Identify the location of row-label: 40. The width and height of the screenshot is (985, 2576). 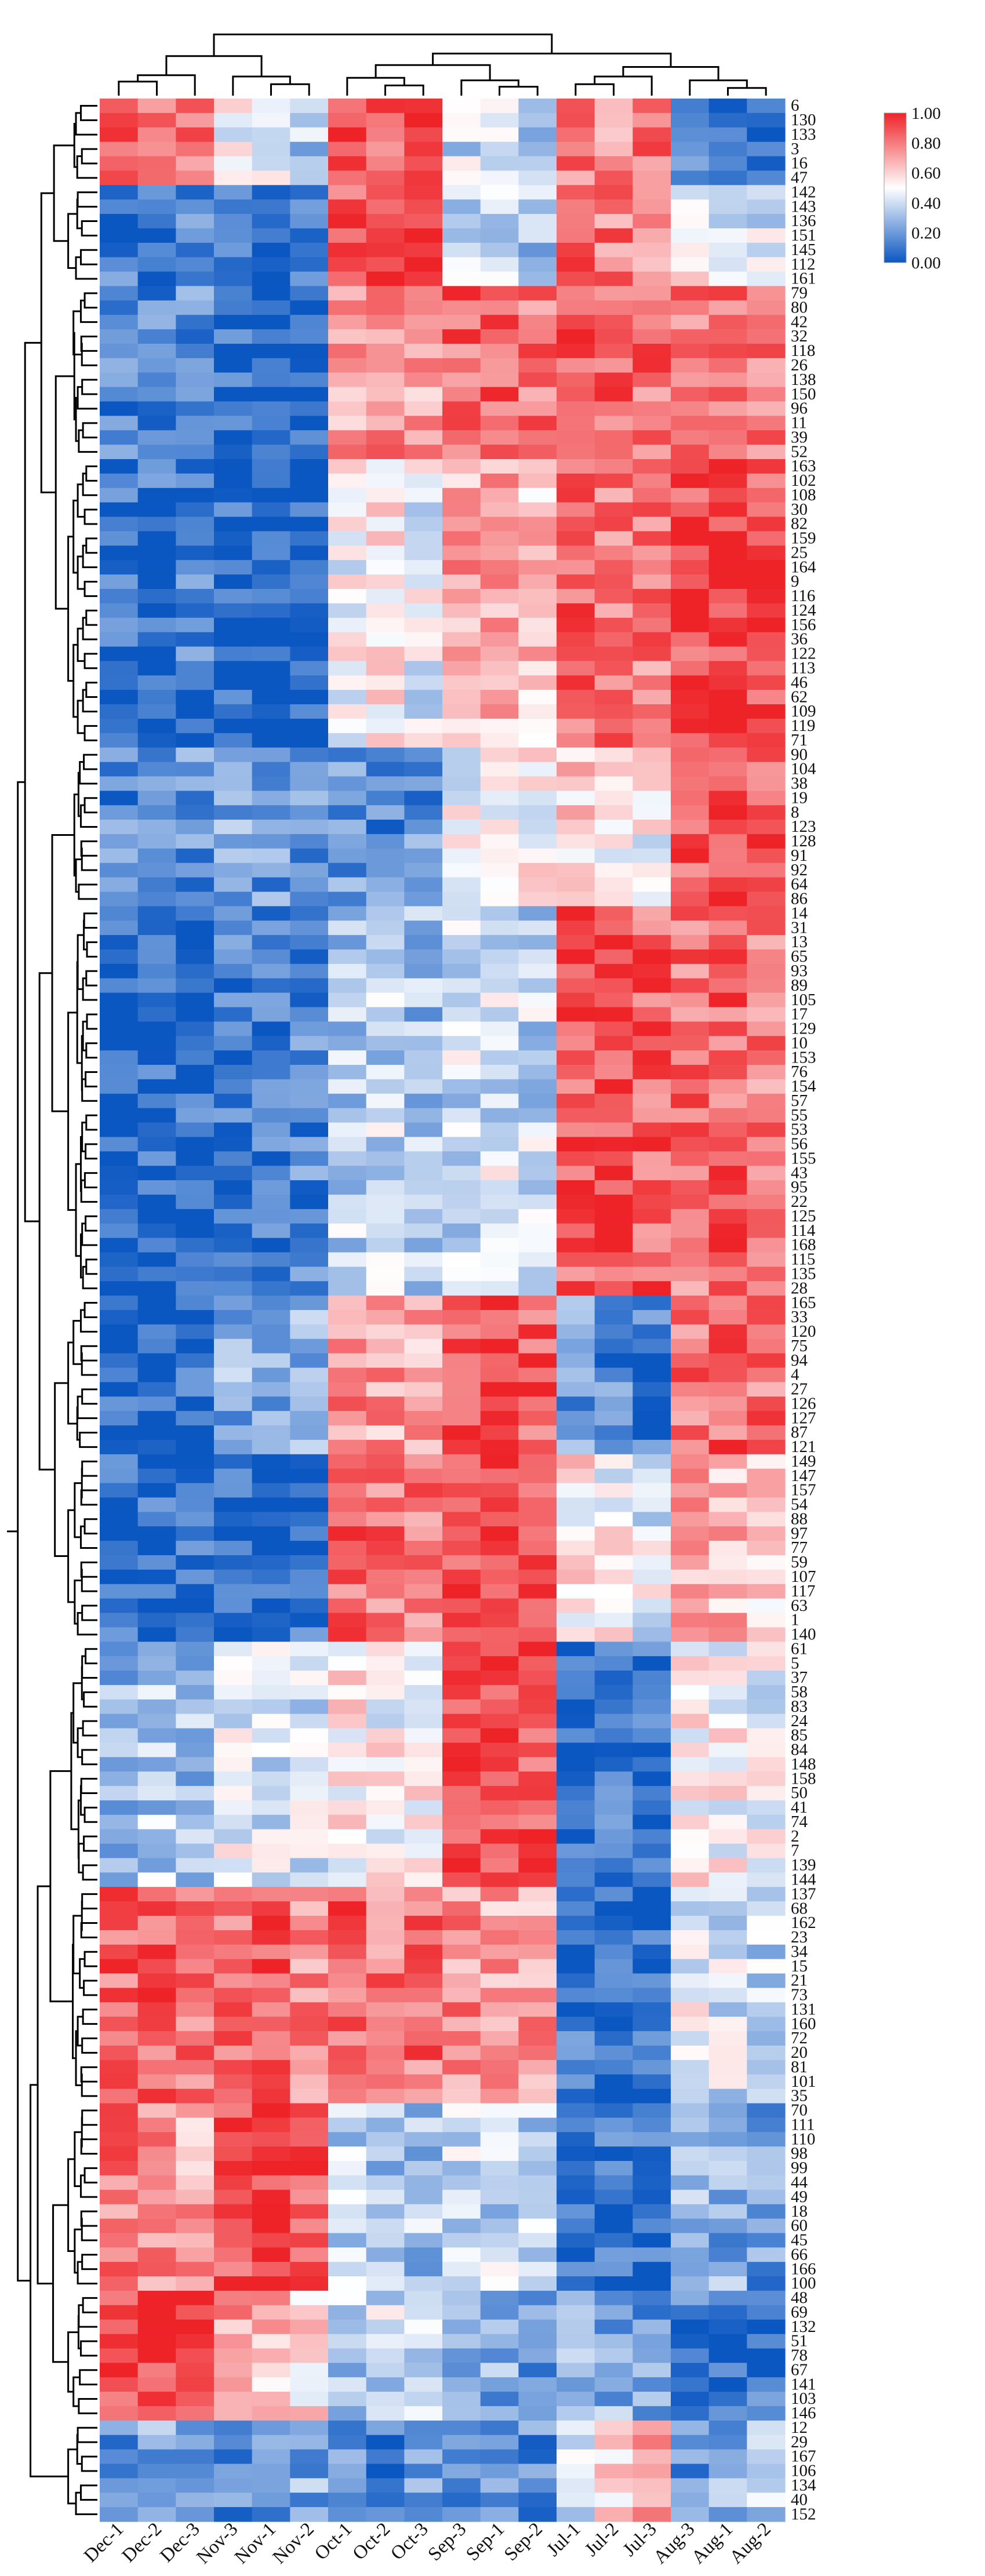
(799, 2499).